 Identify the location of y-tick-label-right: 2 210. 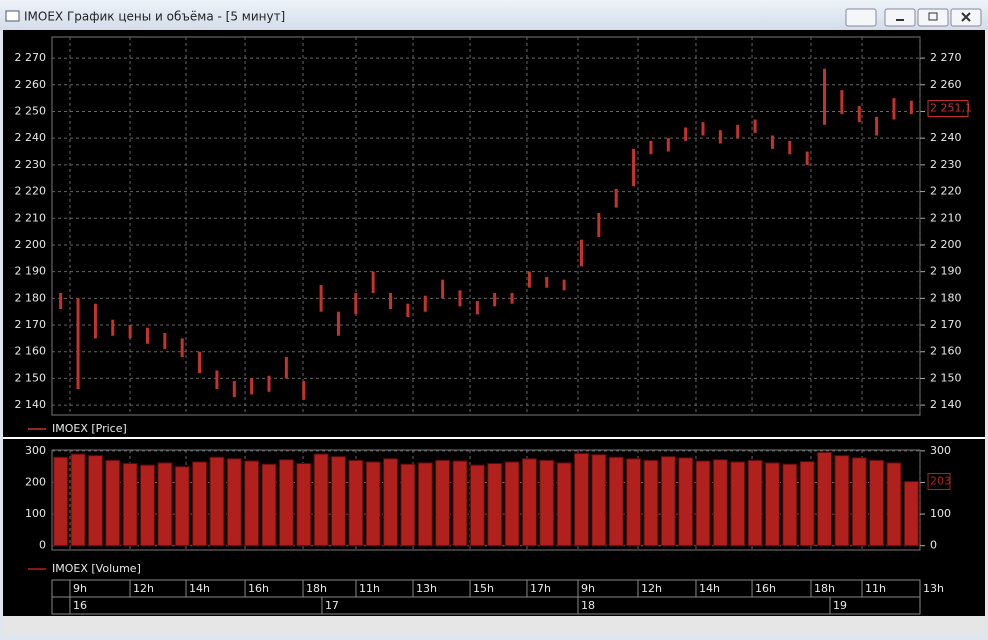
(946, 217).